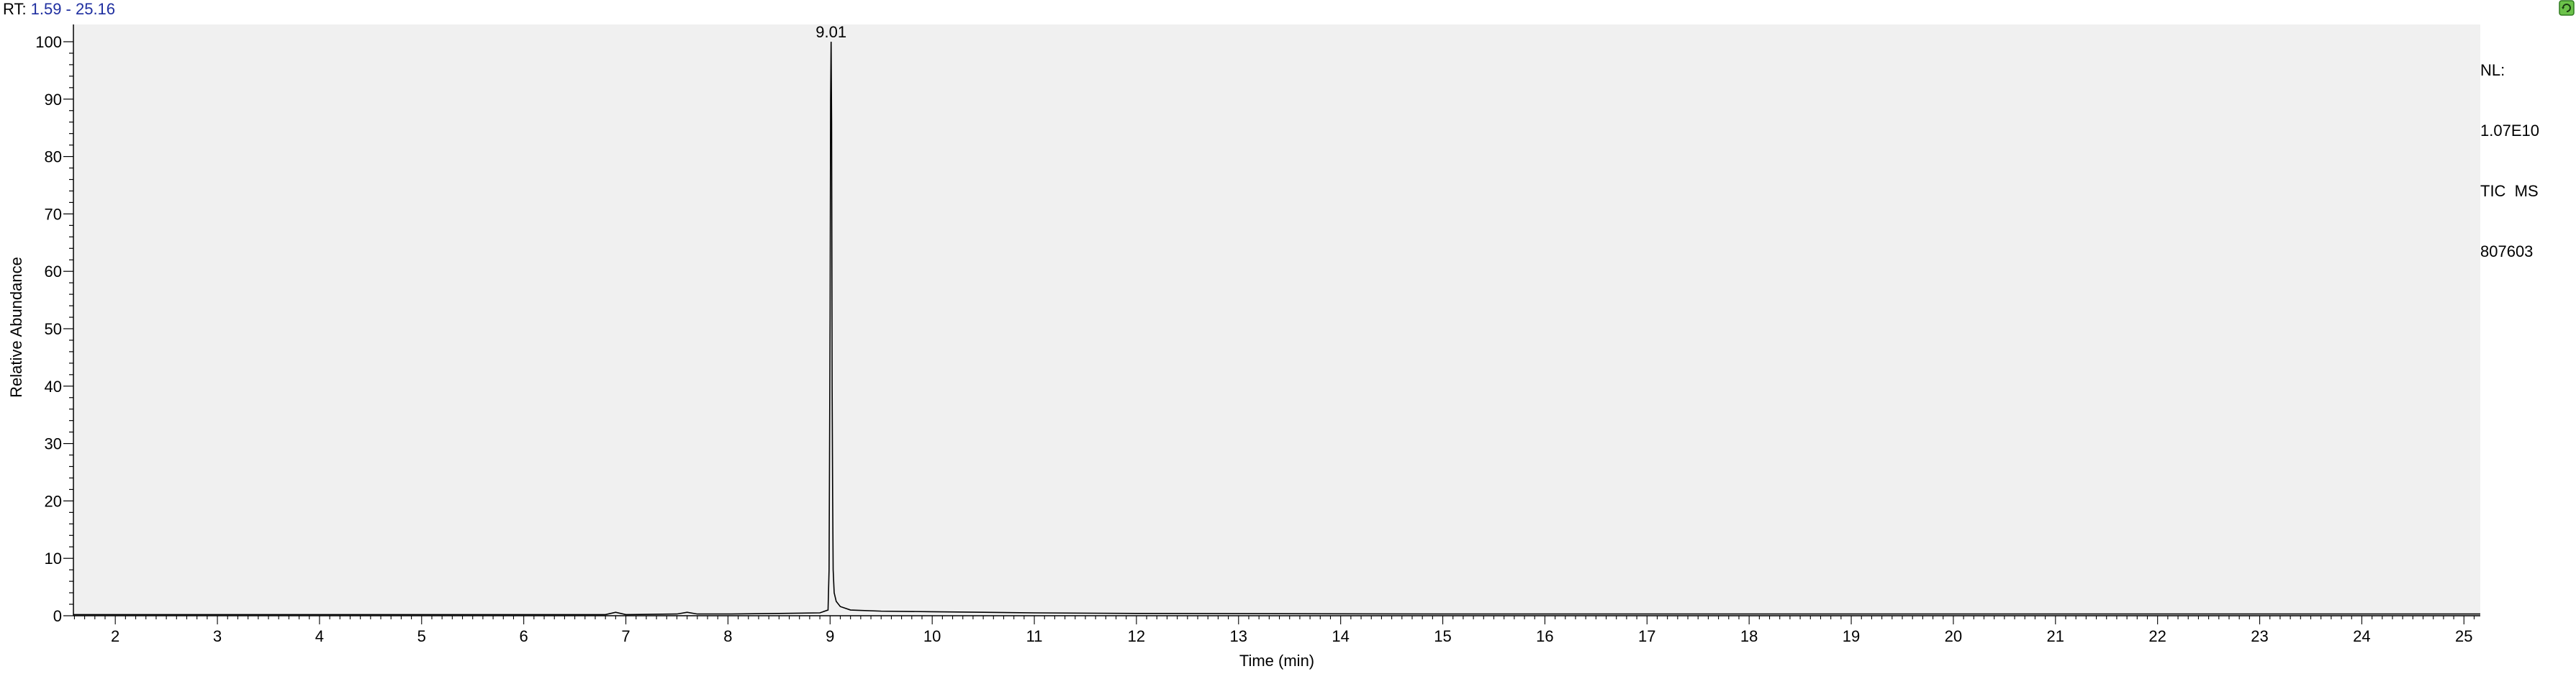 This screenshot has width=2576, height=674. I want to click on x-tick-label: 6, so click(524, 636).